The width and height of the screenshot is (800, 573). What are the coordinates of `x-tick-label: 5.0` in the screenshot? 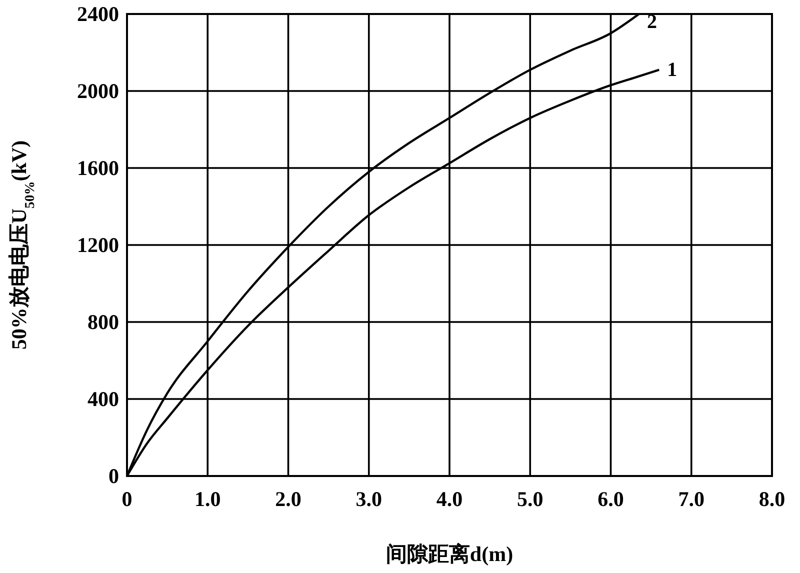 It's located at (530, 499).